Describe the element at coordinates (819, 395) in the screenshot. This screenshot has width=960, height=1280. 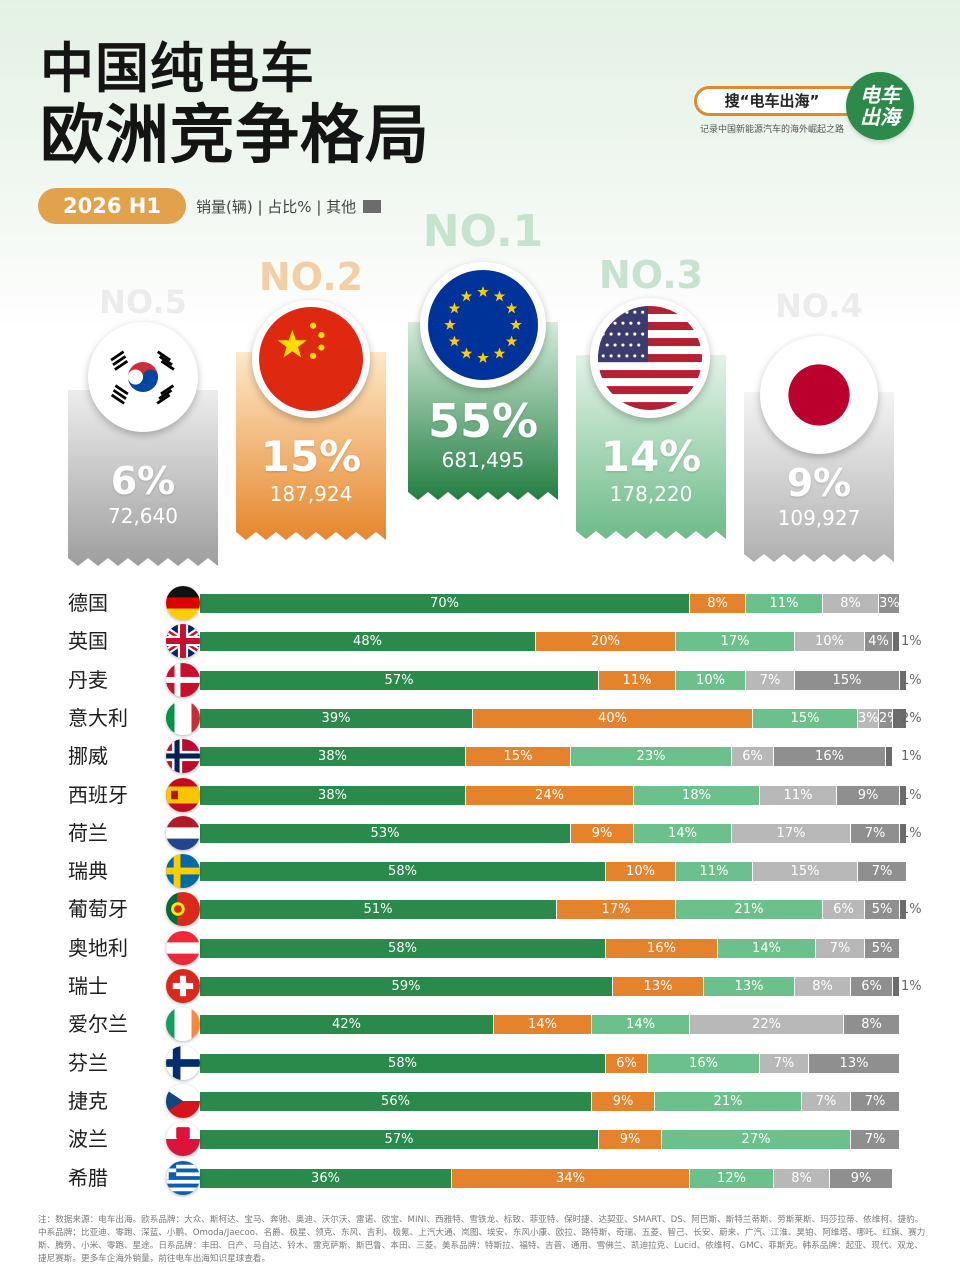
I see `flag-disc-japan` at that location.